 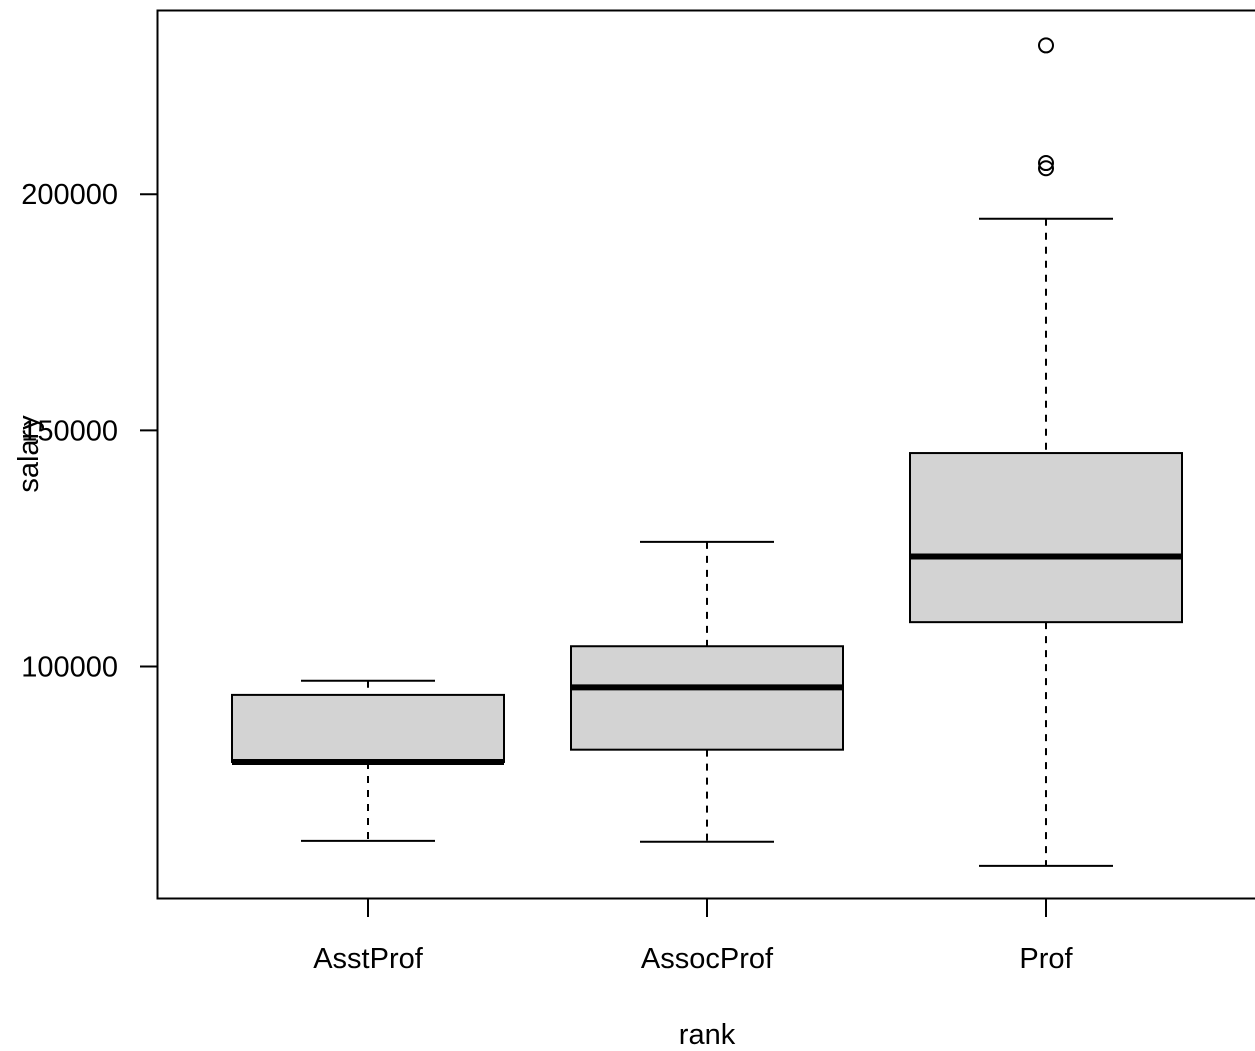 What do you see at coordinates (707, 959) in the screenshot?
I see `x-tick-label: AssocProf` at bounding box center [707, 959].